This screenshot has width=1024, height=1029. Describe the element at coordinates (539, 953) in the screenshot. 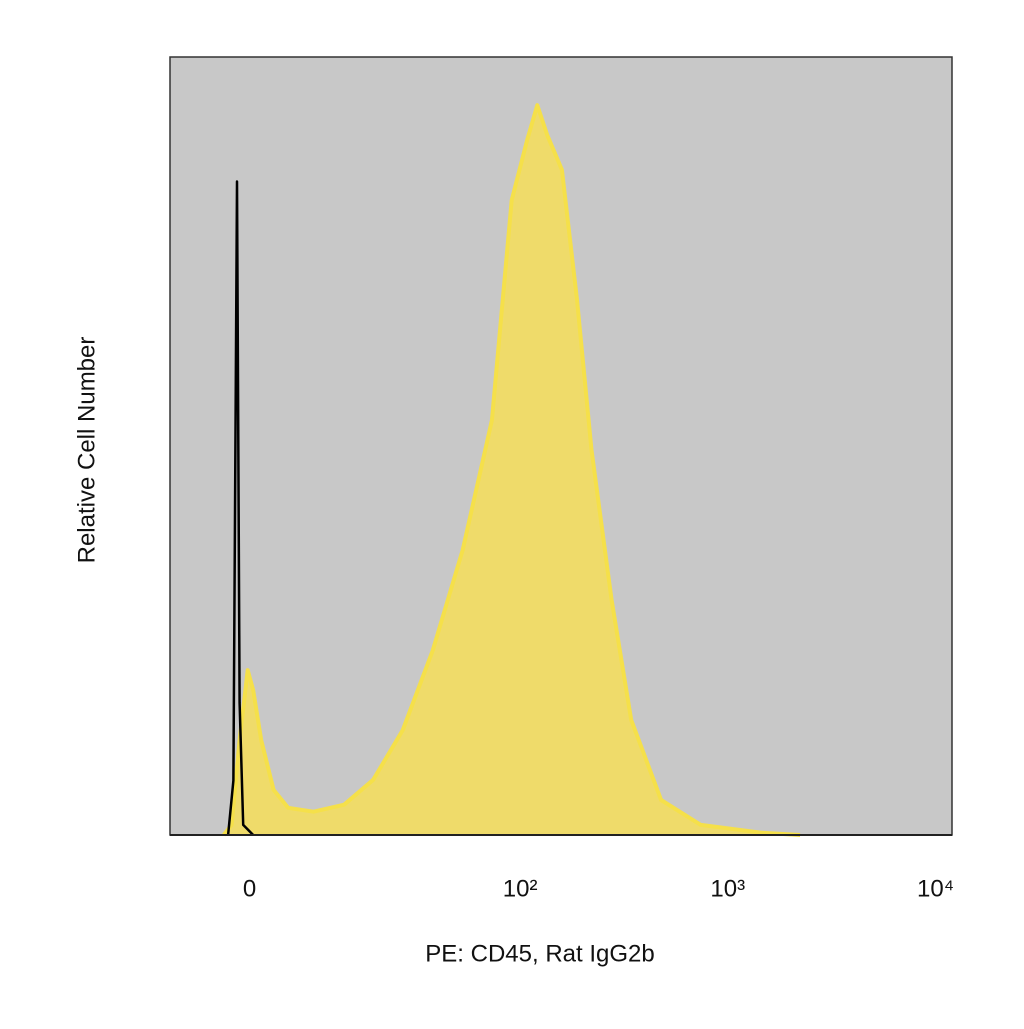

I see `x-axis-label: PE: CD45, Rat IgG2b` at that location.